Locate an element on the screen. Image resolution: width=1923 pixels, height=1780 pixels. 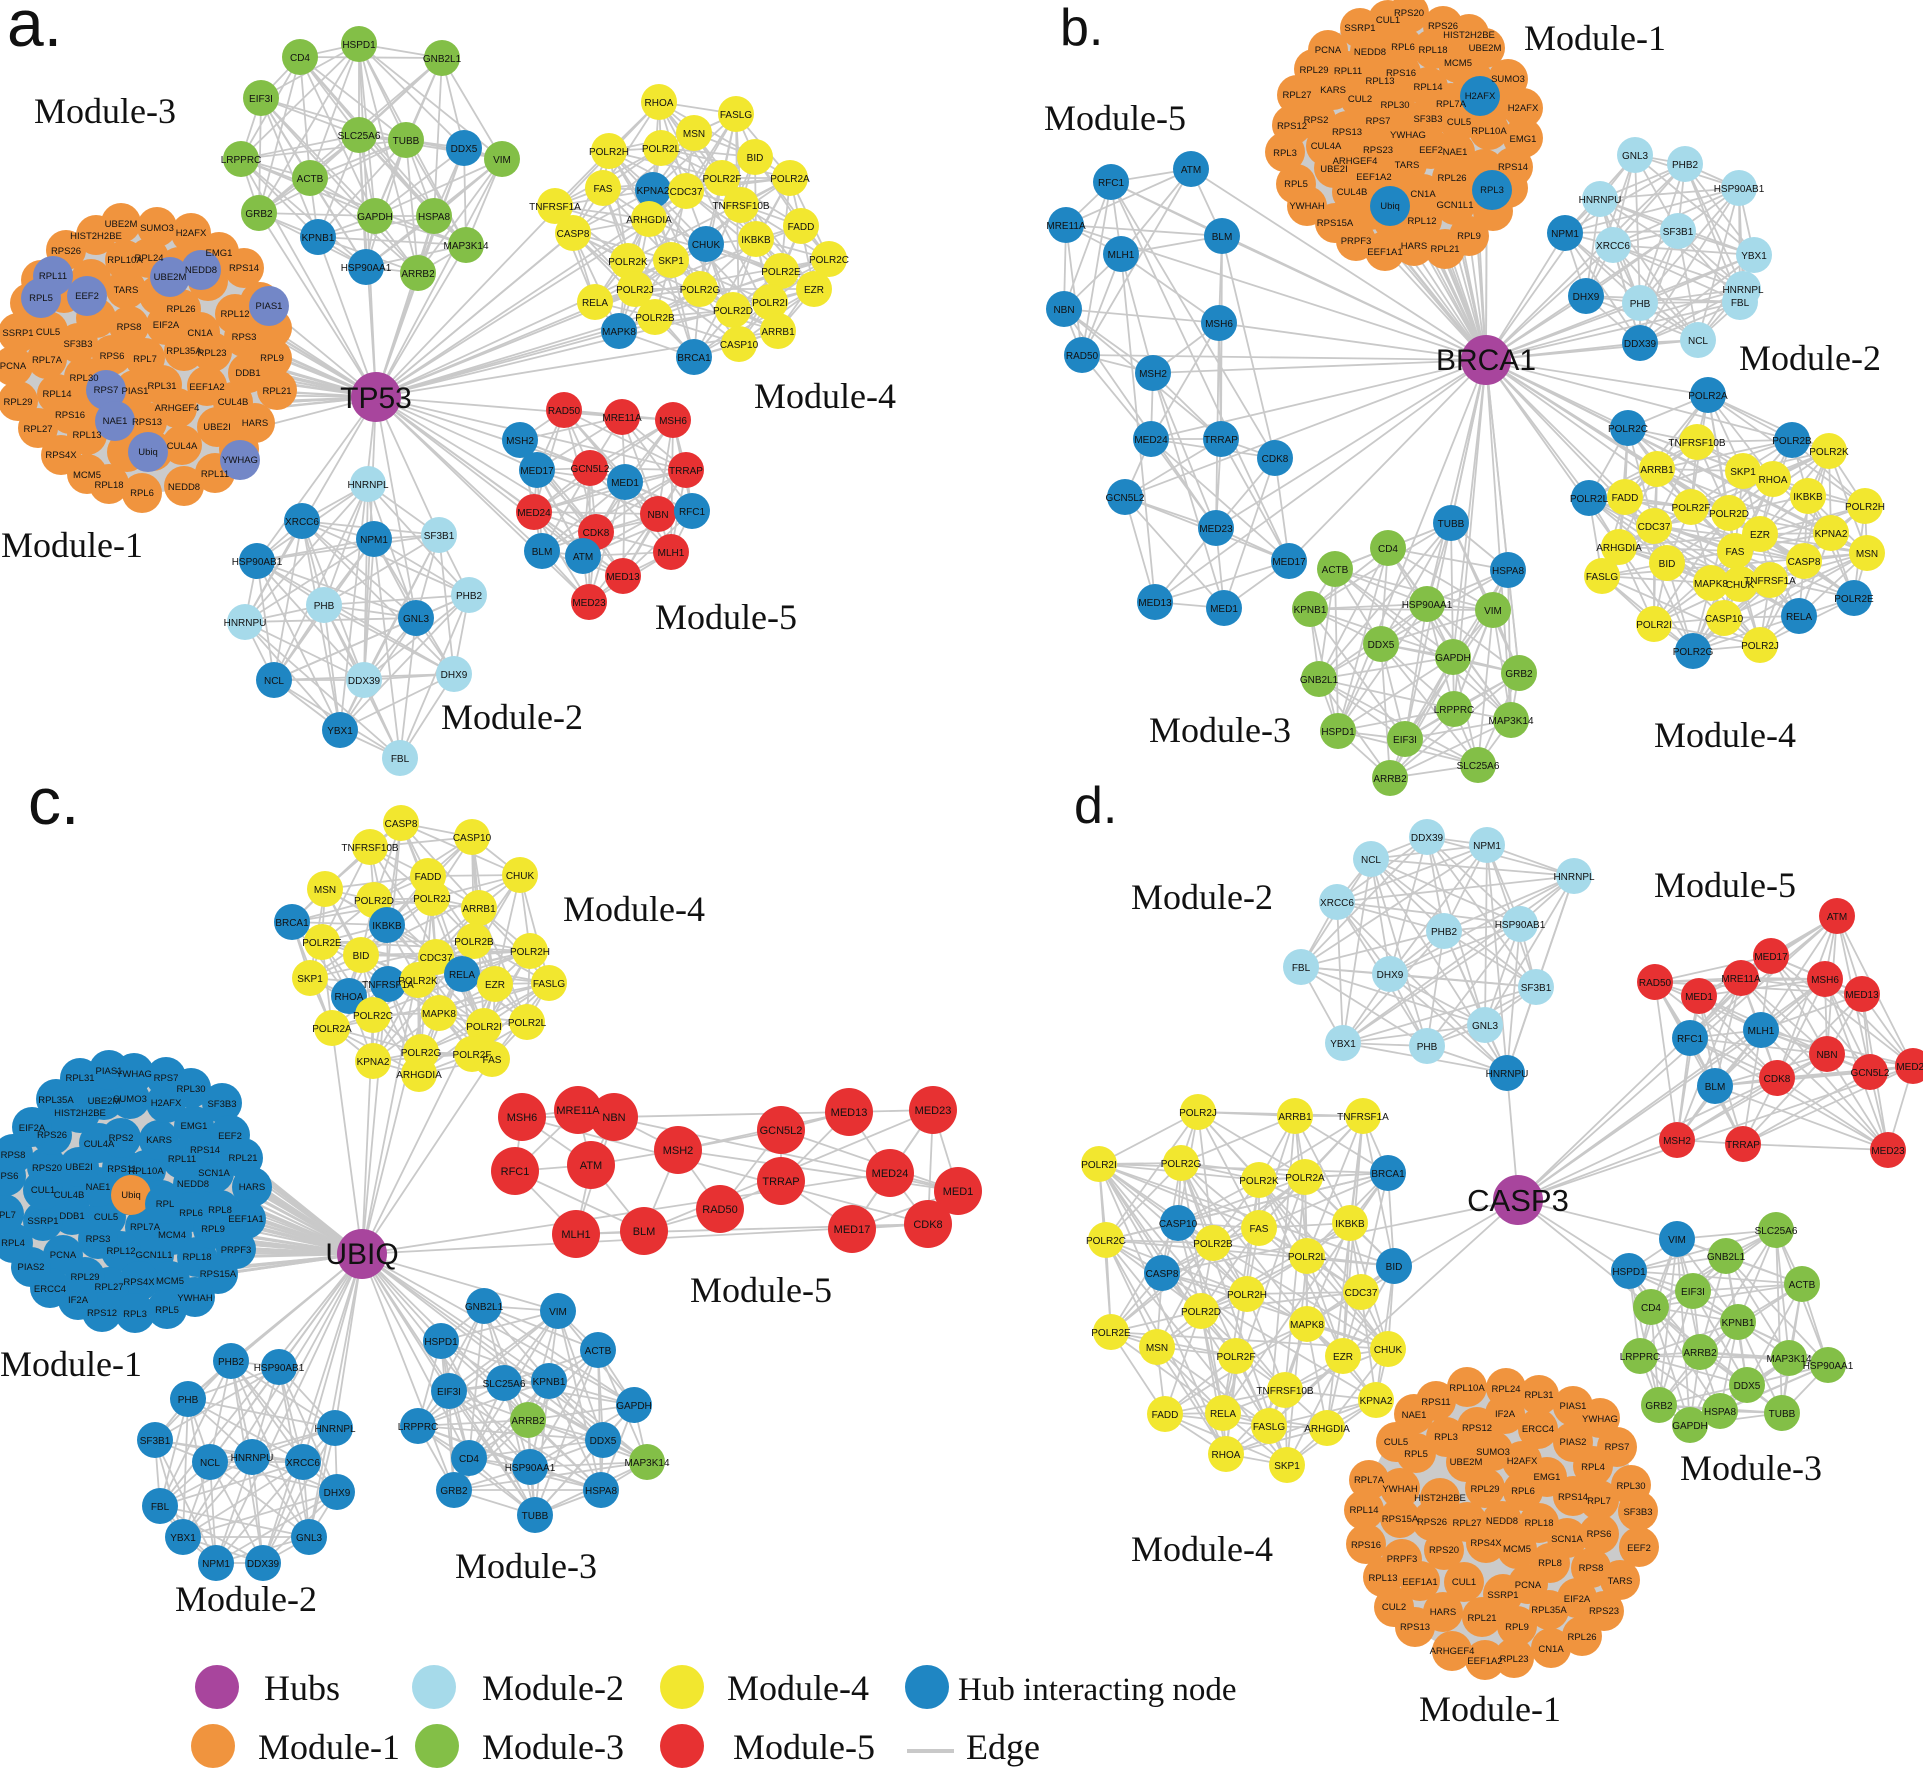
svg-text: RPL23 is located at coordinates (1513, 1659).